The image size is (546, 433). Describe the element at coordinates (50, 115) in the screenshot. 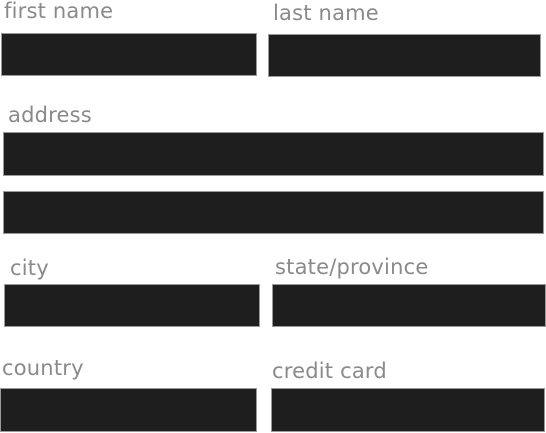

I see `address-label: address` at that location.